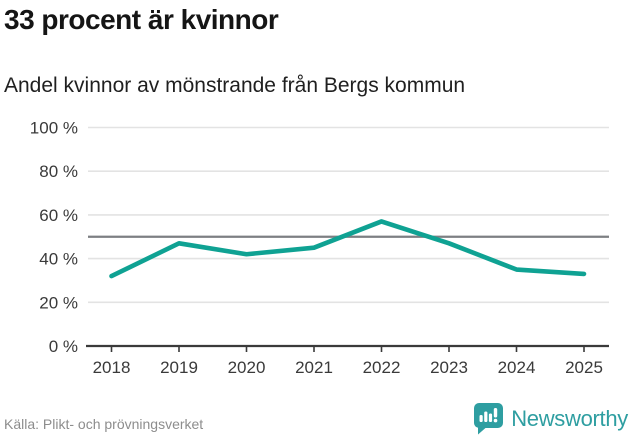 The height and width of the screenshot is (439, 631). What do you see at coordinates (54, 128) in the screenshot?
I see `y-axis-label-100: 100 %` at bounding box center [54, 128].